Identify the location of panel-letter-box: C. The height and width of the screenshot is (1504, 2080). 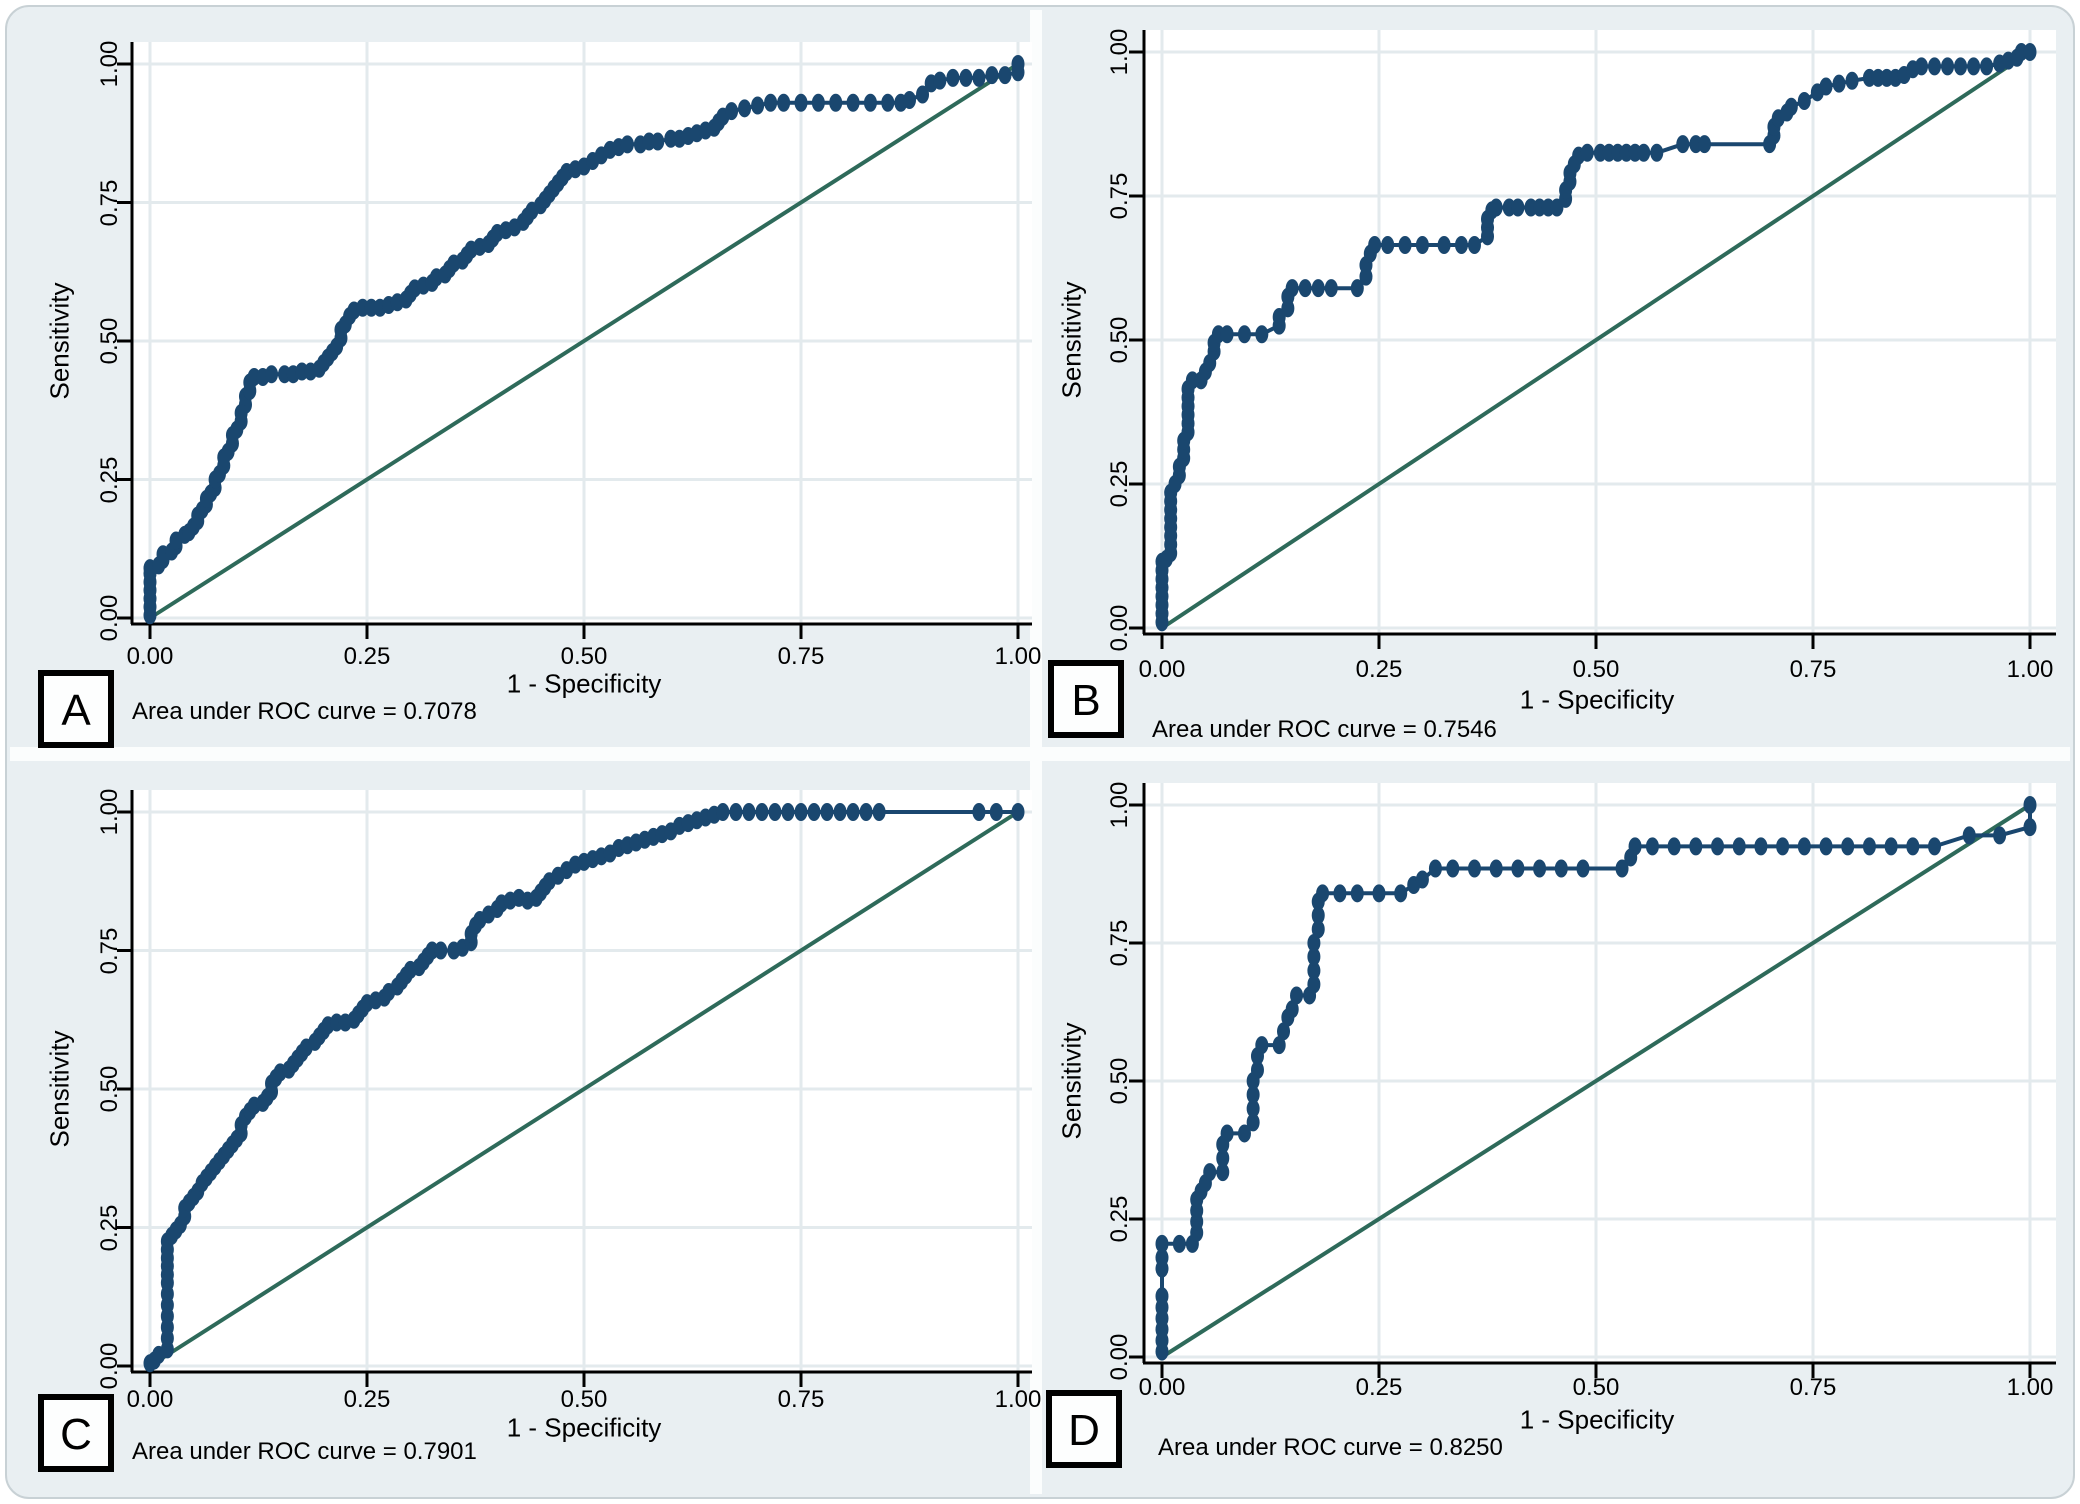
(76, 1433).